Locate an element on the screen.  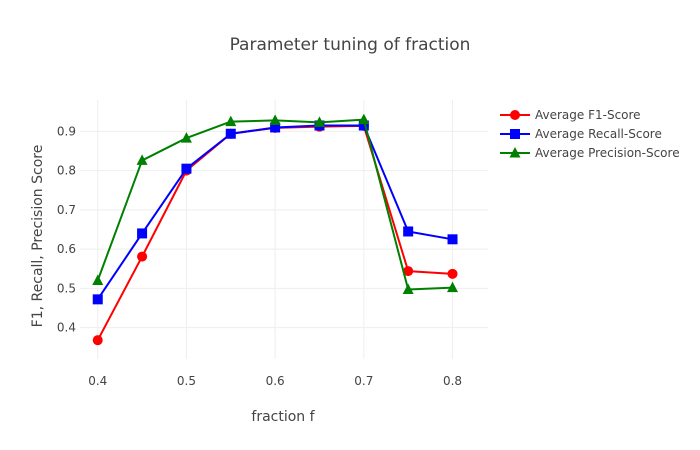
legend-label: Average Recall-Score is located at coordinates (598, 134).